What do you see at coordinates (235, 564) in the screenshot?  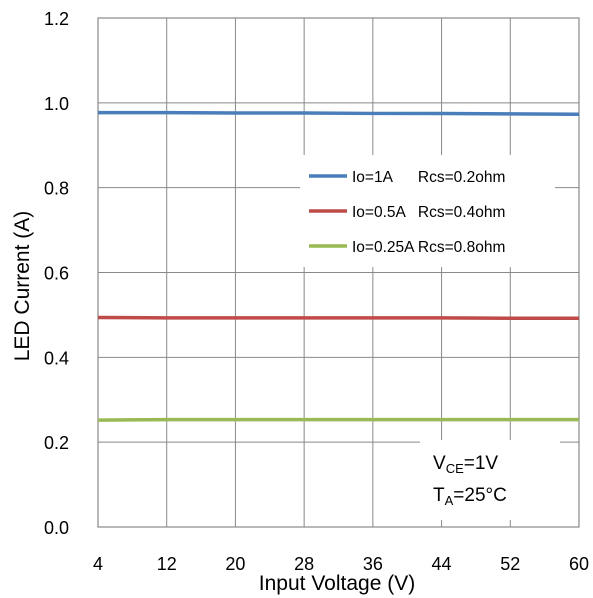 I see `x-tick-label: 20` at bounding box center [235, 564].